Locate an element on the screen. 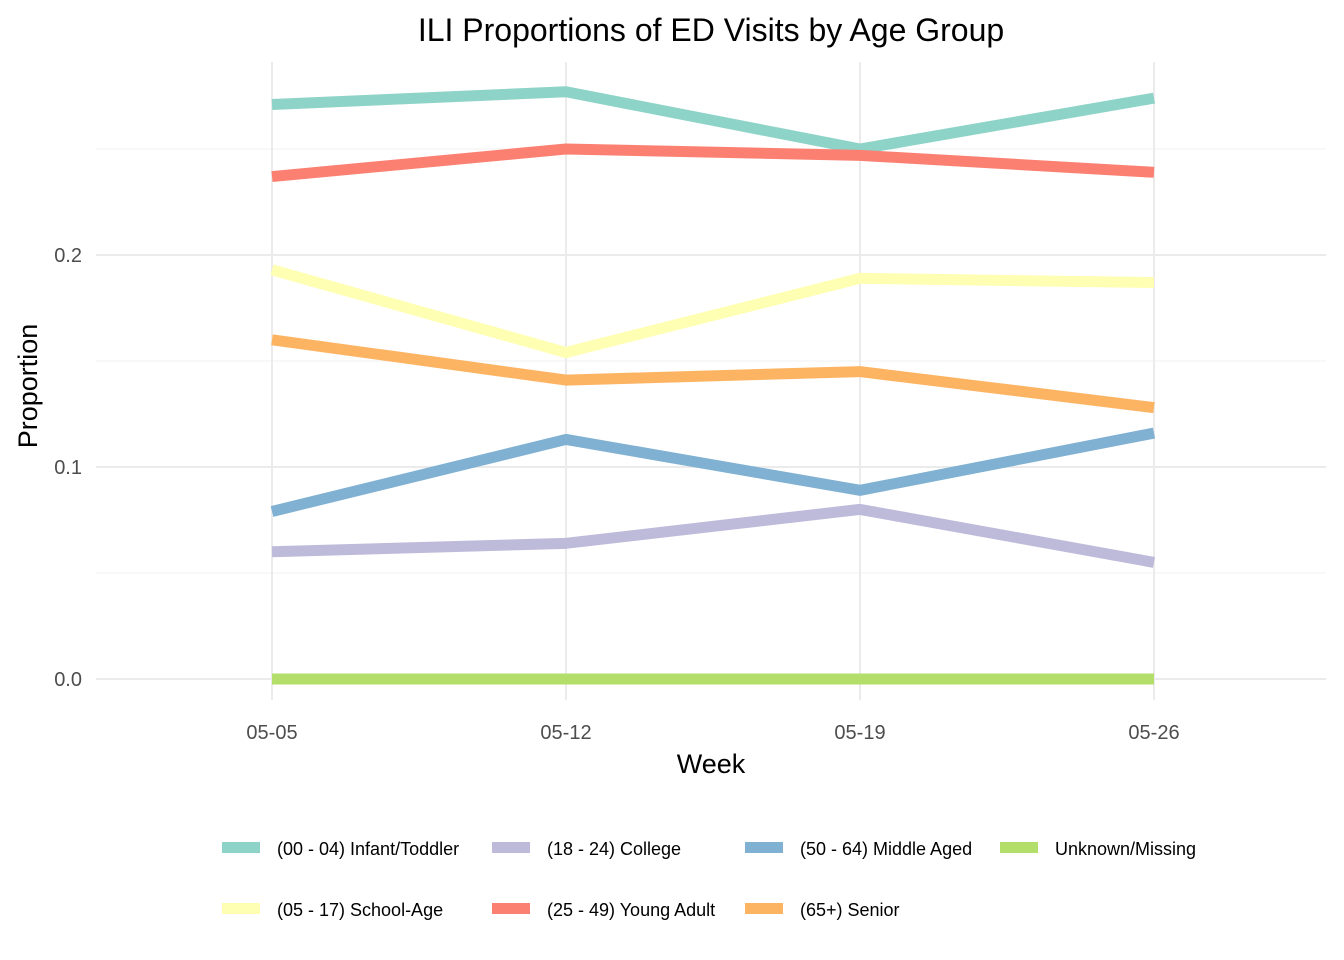  y-axis-ticks: 0.0 0.1 0.2 is located at coordinates (68, 468).